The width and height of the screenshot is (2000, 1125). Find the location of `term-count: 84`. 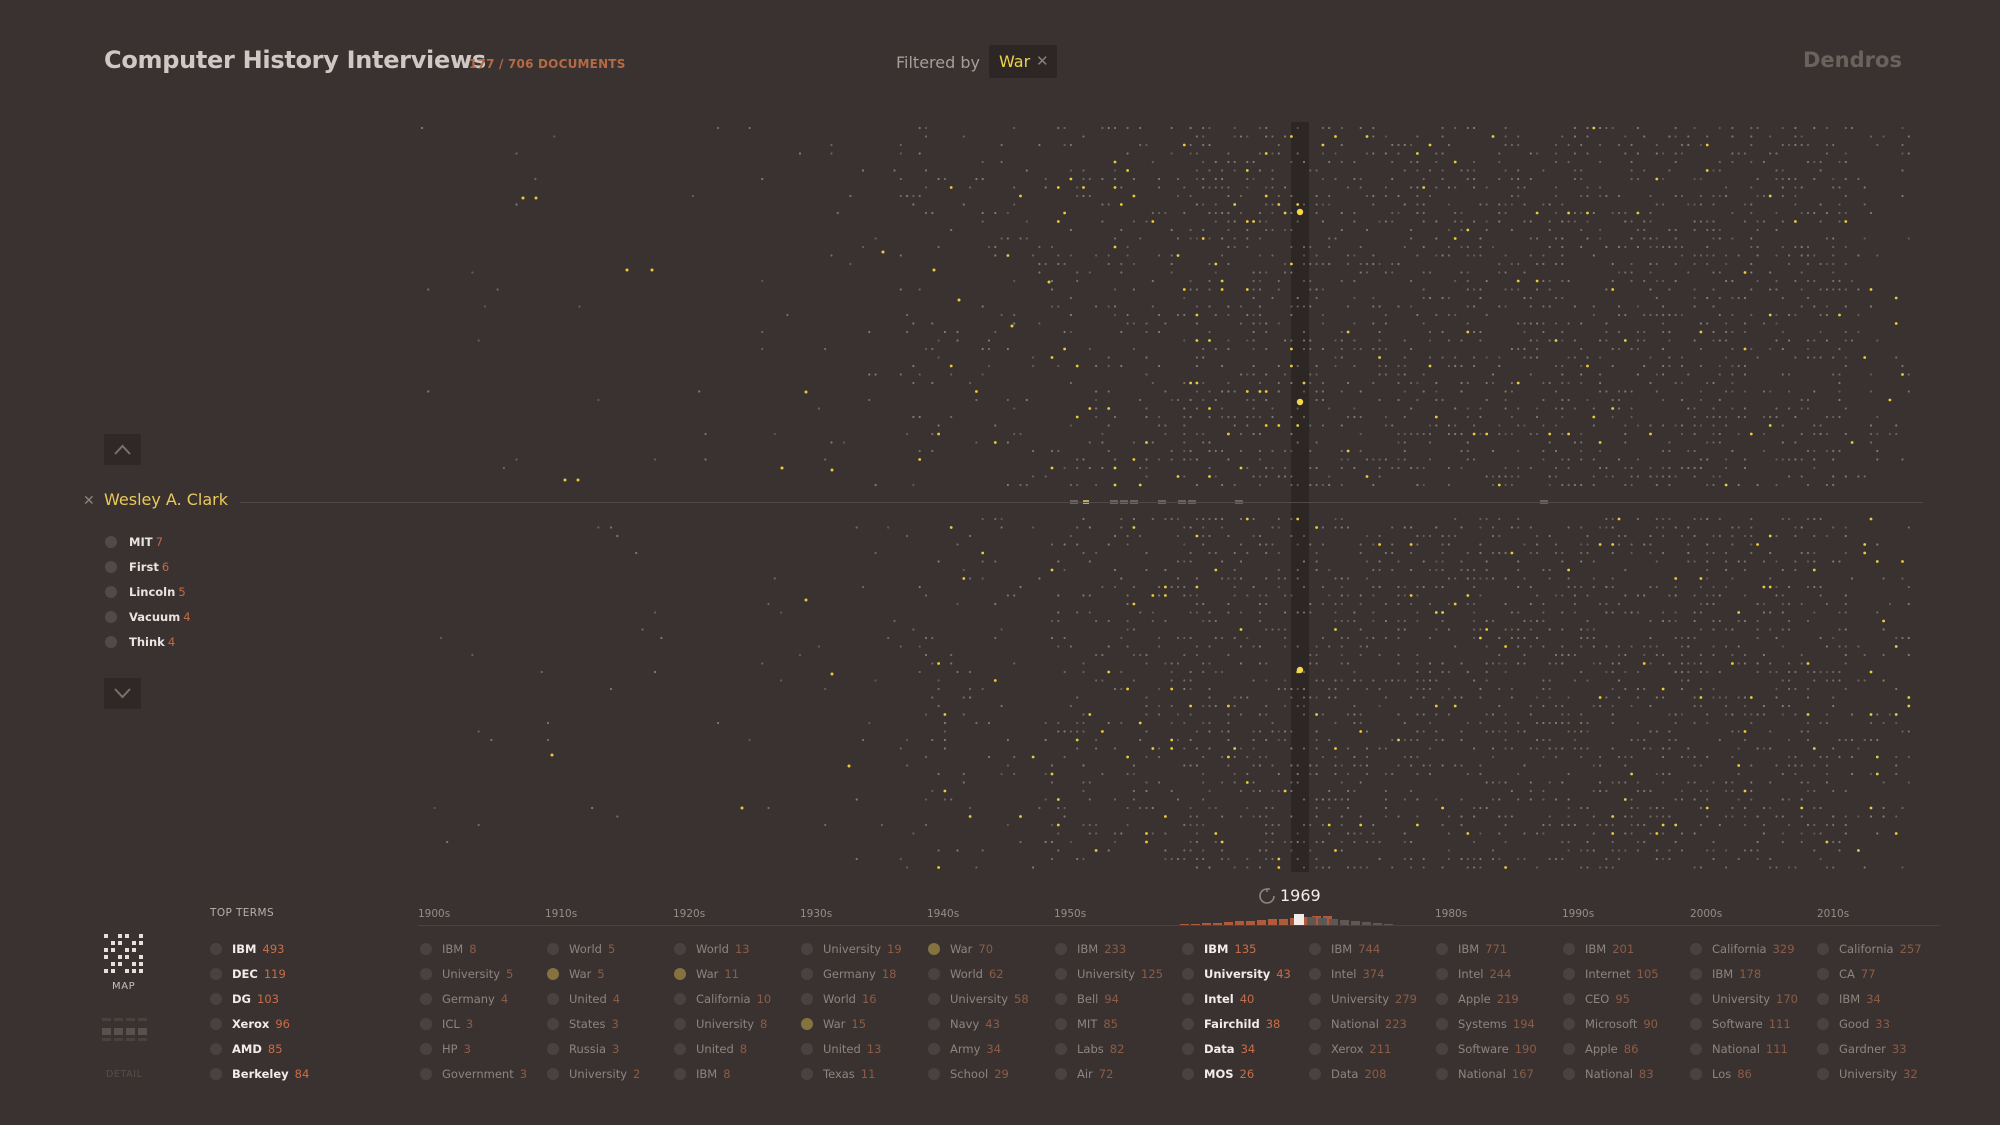

term-count: 84 is located at coordinates (302, 1074).